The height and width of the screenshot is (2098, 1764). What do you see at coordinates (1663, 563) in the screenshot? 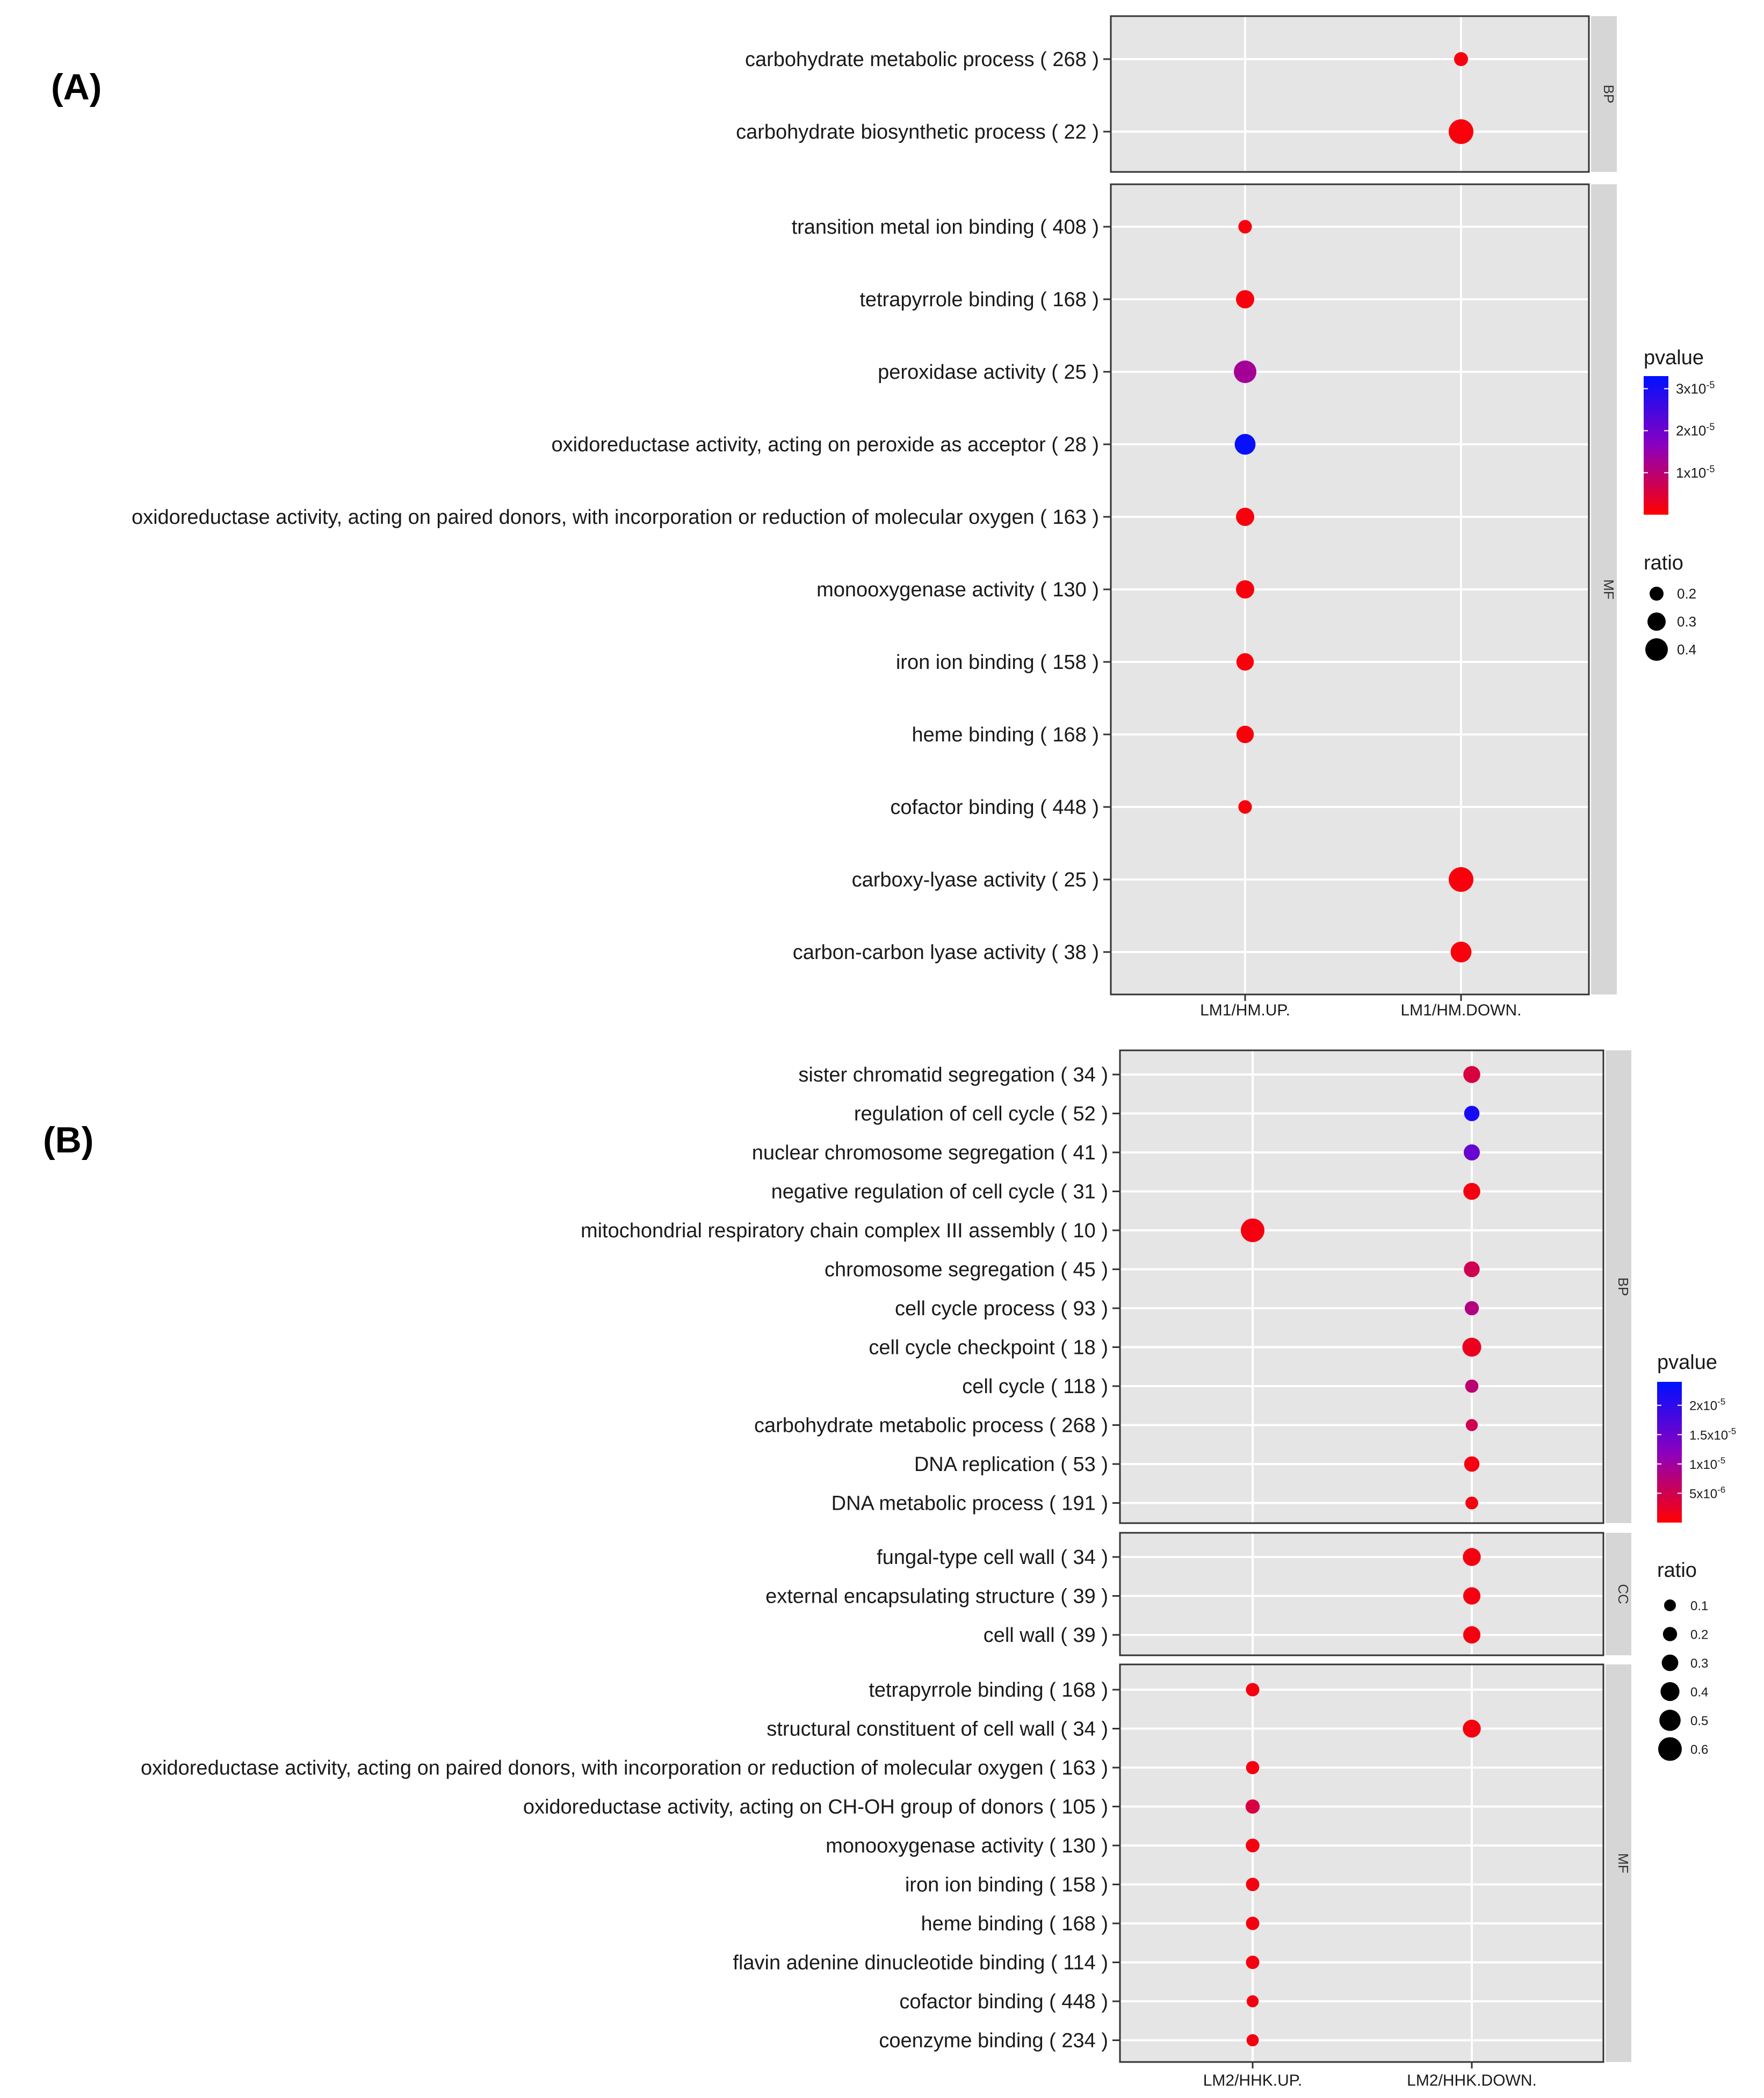
I see `legend-size-title: ratio` at bounding box center [1663, 563].